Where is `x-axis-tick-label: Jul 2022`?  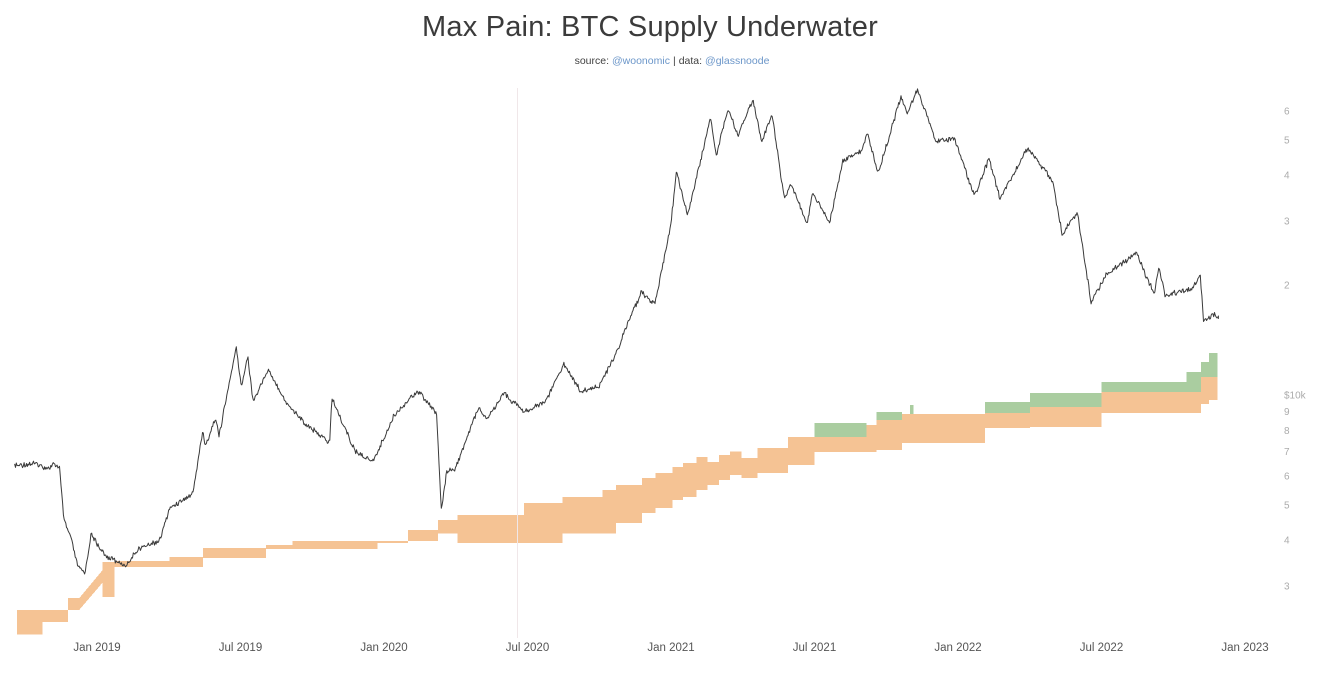
x-axis-tick-label: Jul 2022 is located at coordinates (1101, 648).